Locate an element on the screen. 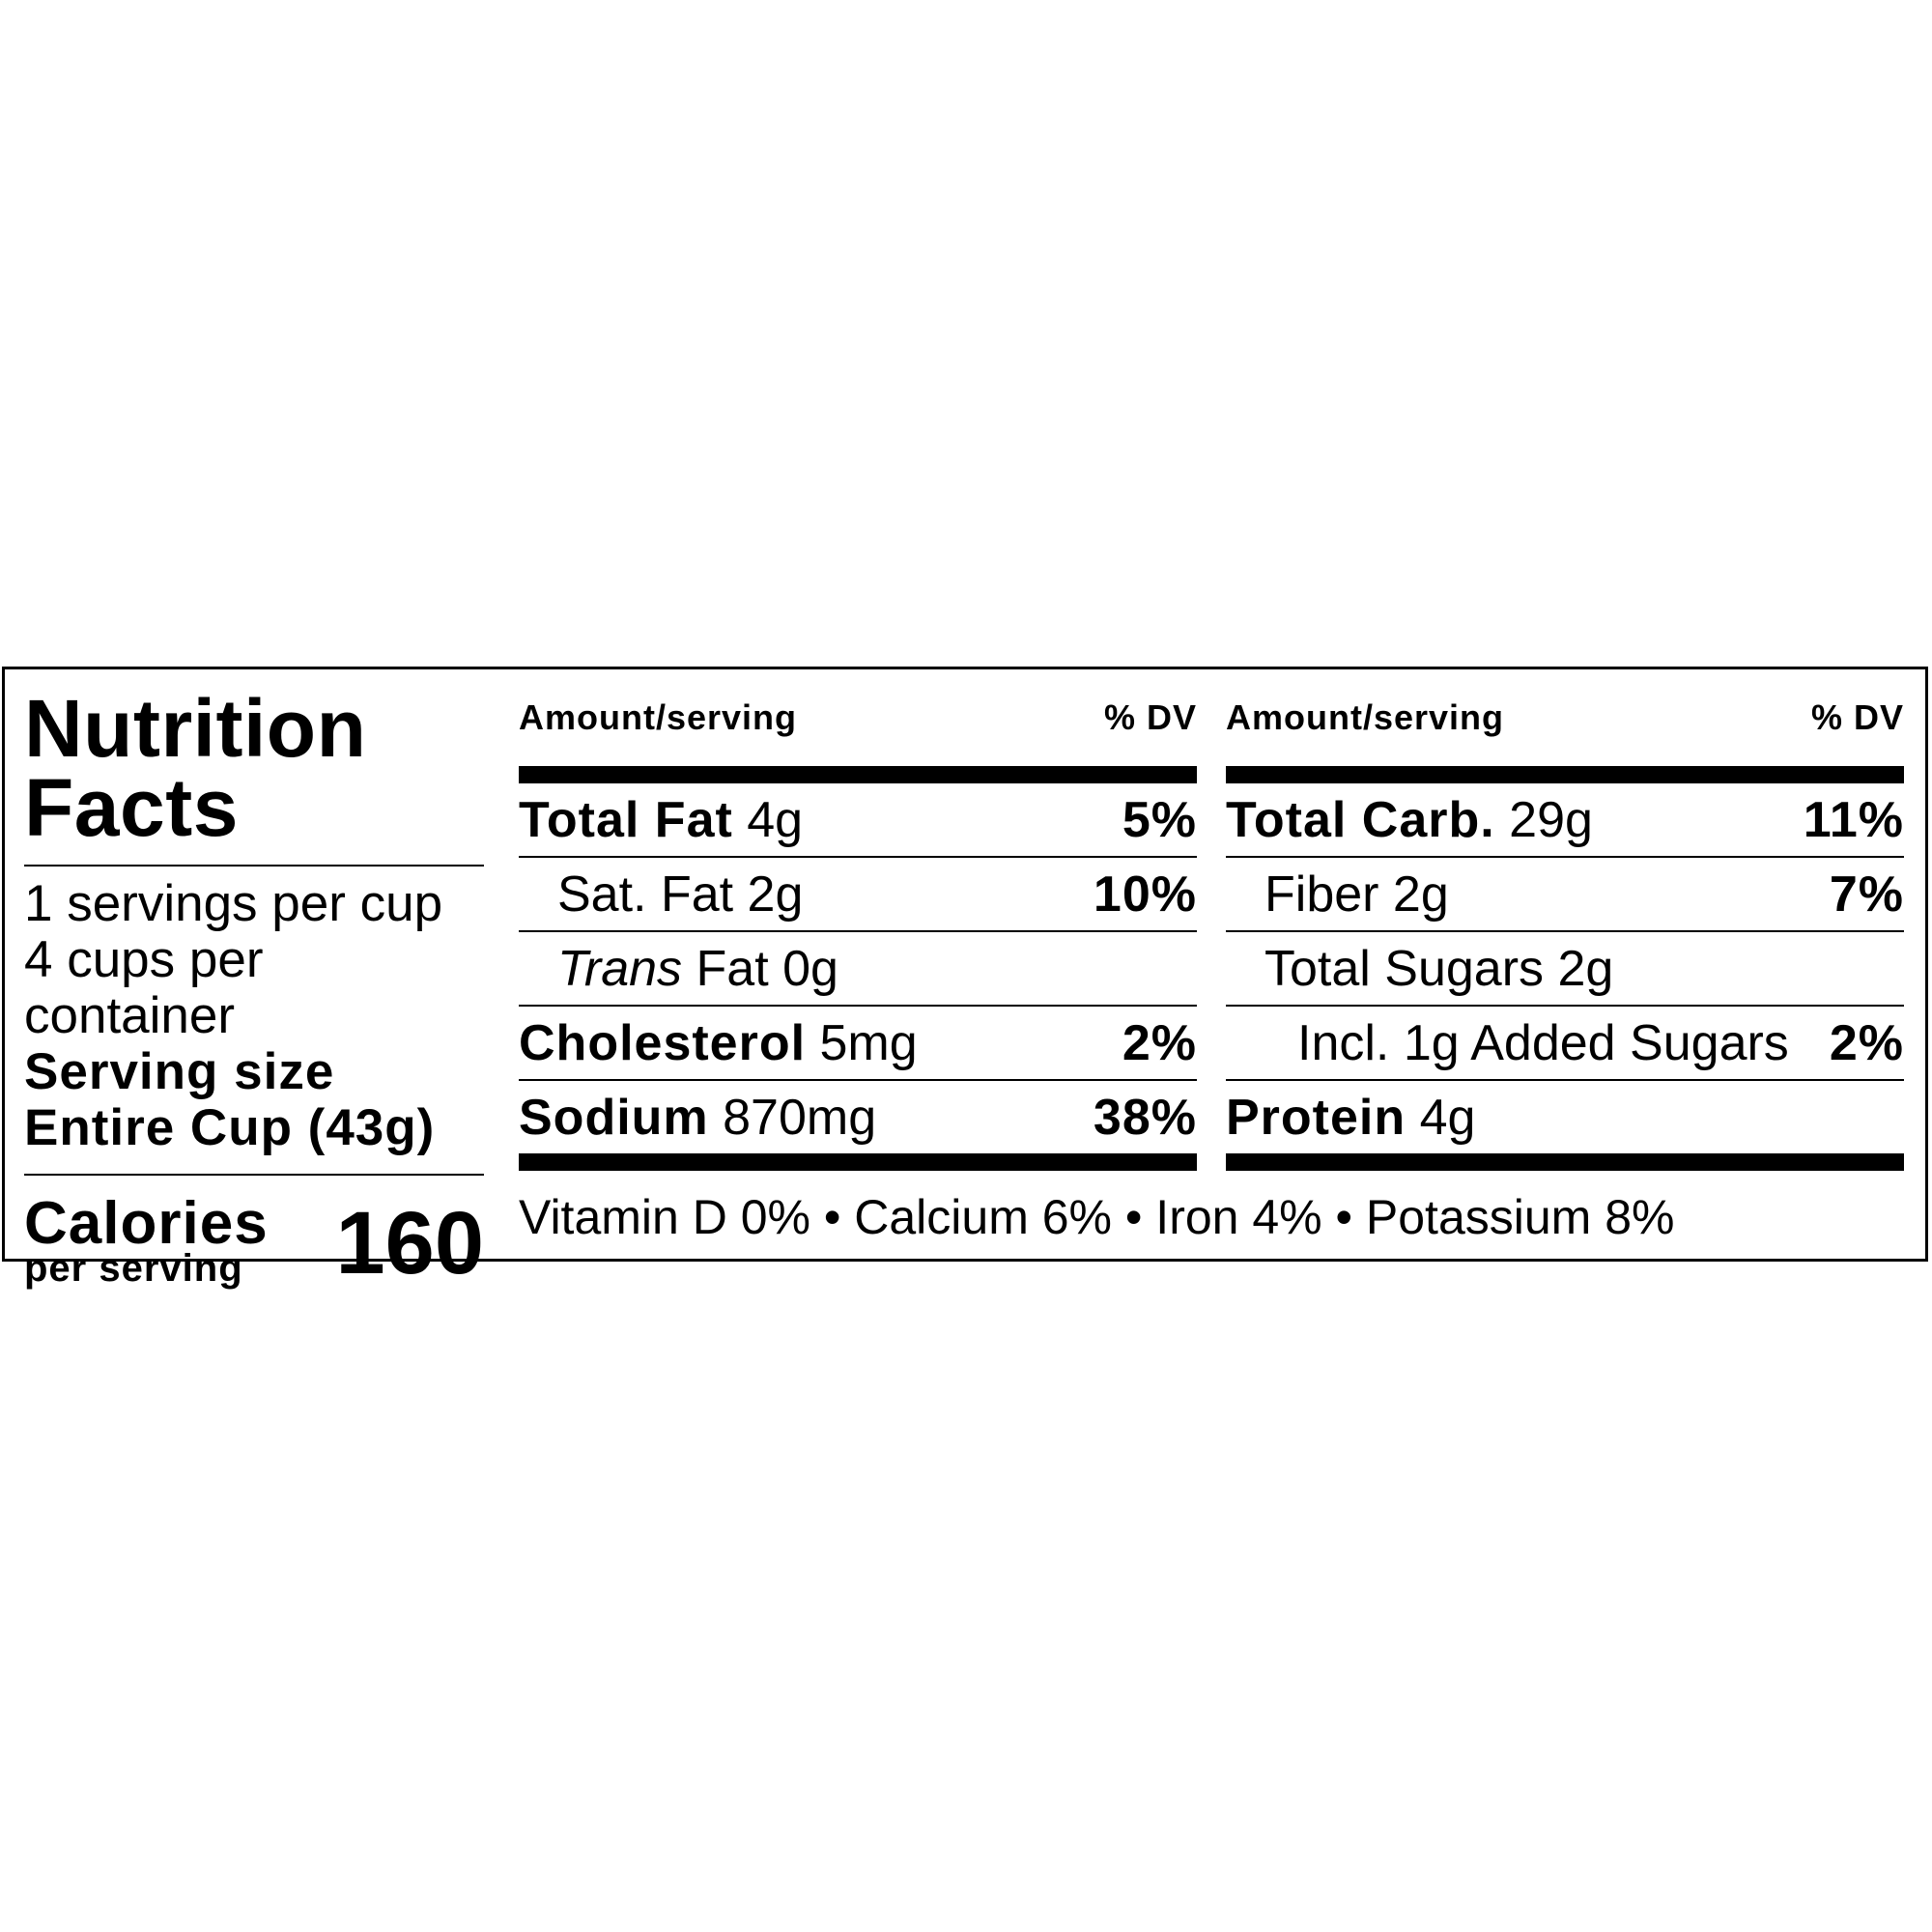 The width and height of the screenshot is (1932, 1932). nutrient-amount: 29g is located at coordinates (1543, 819).